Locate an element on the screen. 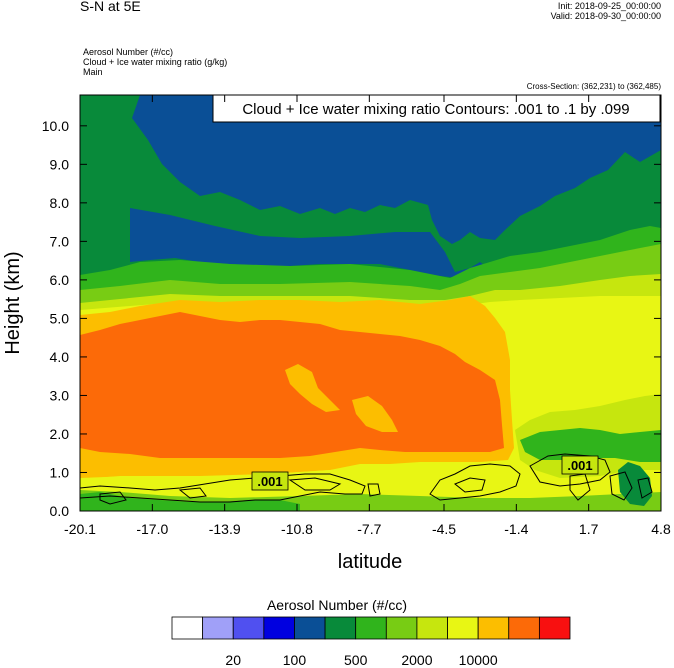 The height and width of the screenshot is (668, 674). field-name-aerosol: Aerosol Number (#/cc) is located at coordinates (128, 52).